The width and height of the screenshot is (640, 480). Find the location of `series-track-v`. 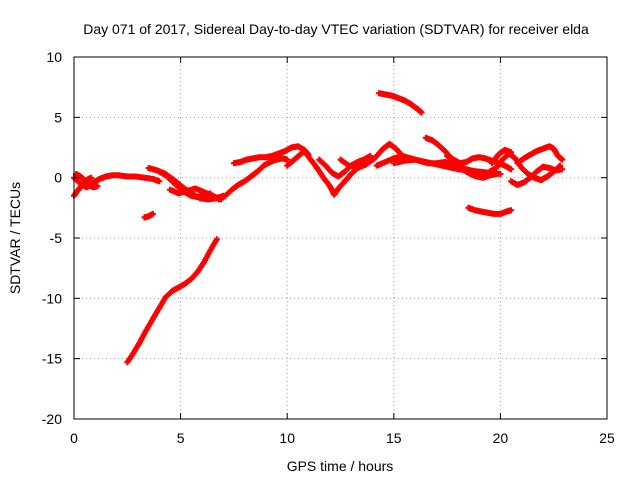

series-track-v is located at coordinates (537, 175).